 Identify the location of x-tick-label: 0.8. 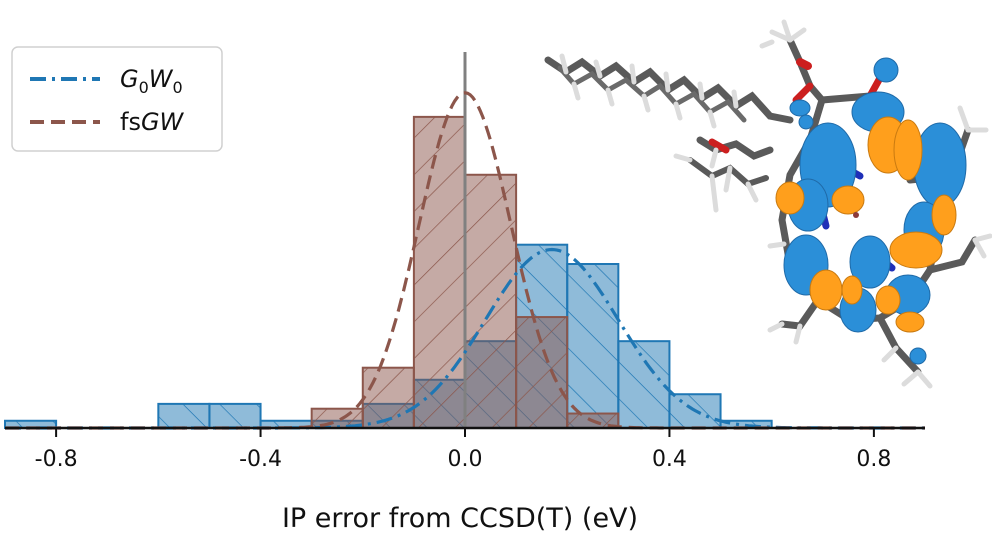
(873, 459).